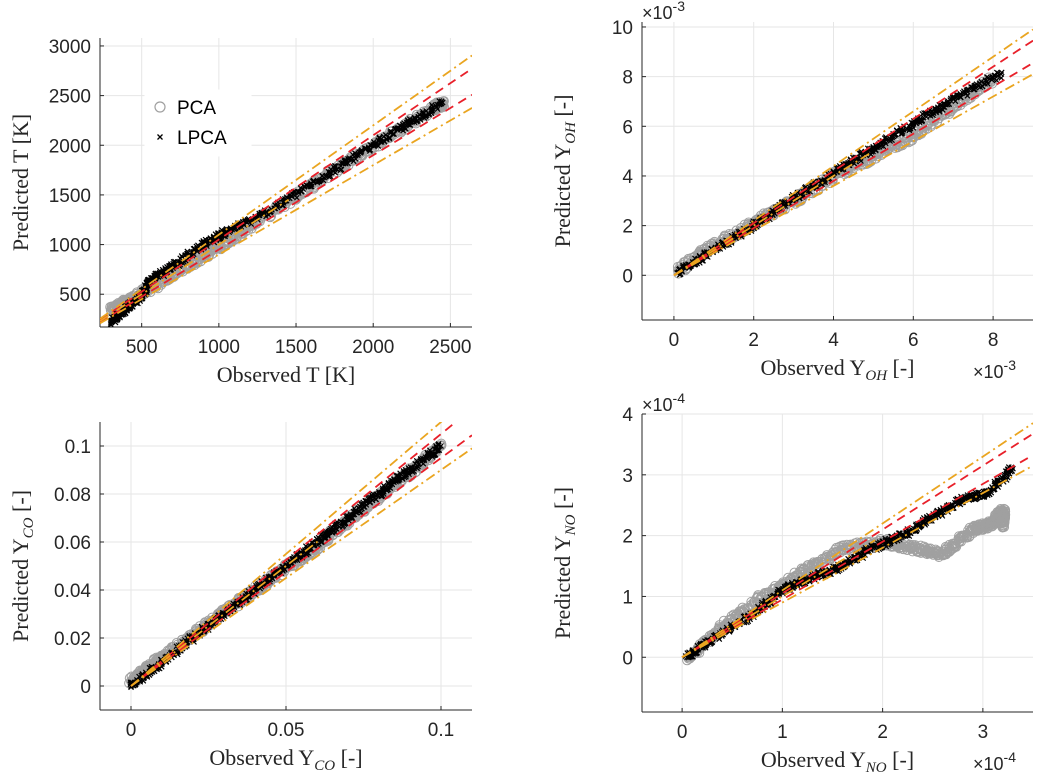 Image resolution: width=1037 pixels, height=777 pixels. What do you see at coordinates (142, 347) in the screenshot?
I see `x-tick-label: 500` at bounding box center [142, 347].